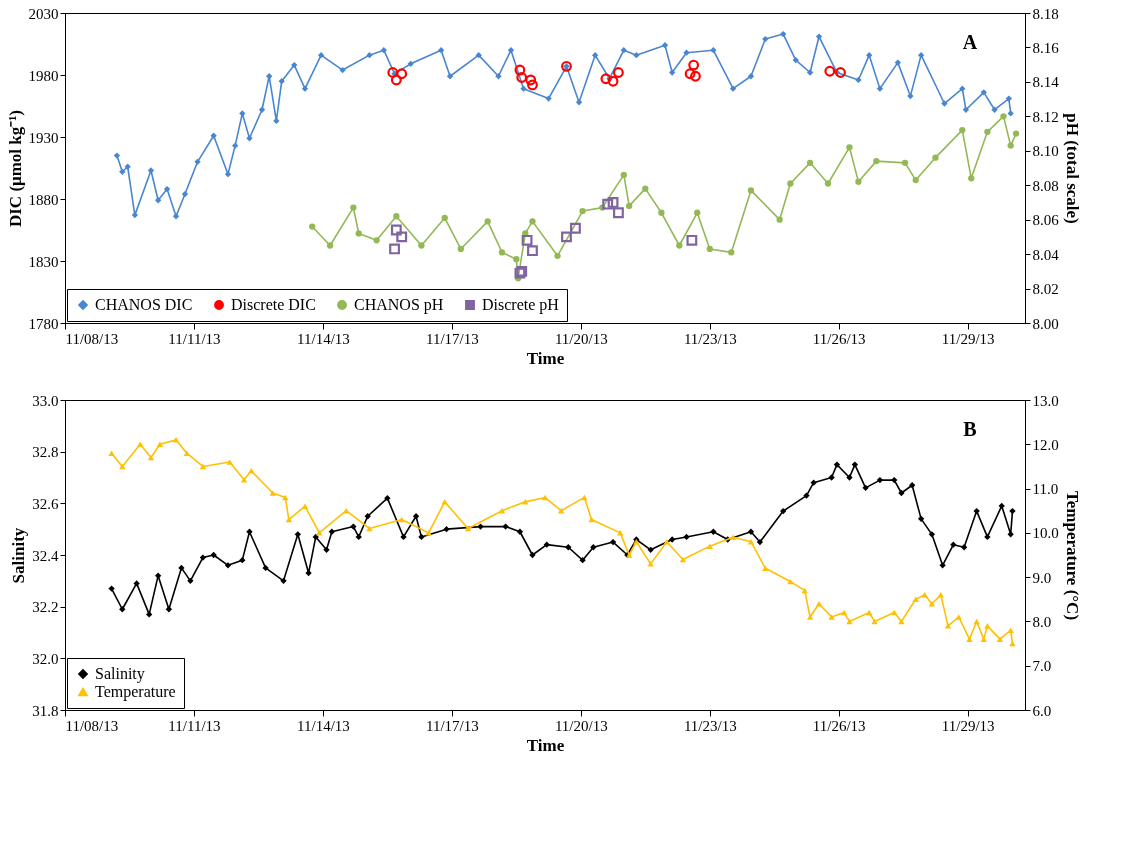 This screenshot has width=1143, height=852. Describe the element at coordinates (273, 304) in the screenshot. I see `legend-label: Discrete DIC` at that location.